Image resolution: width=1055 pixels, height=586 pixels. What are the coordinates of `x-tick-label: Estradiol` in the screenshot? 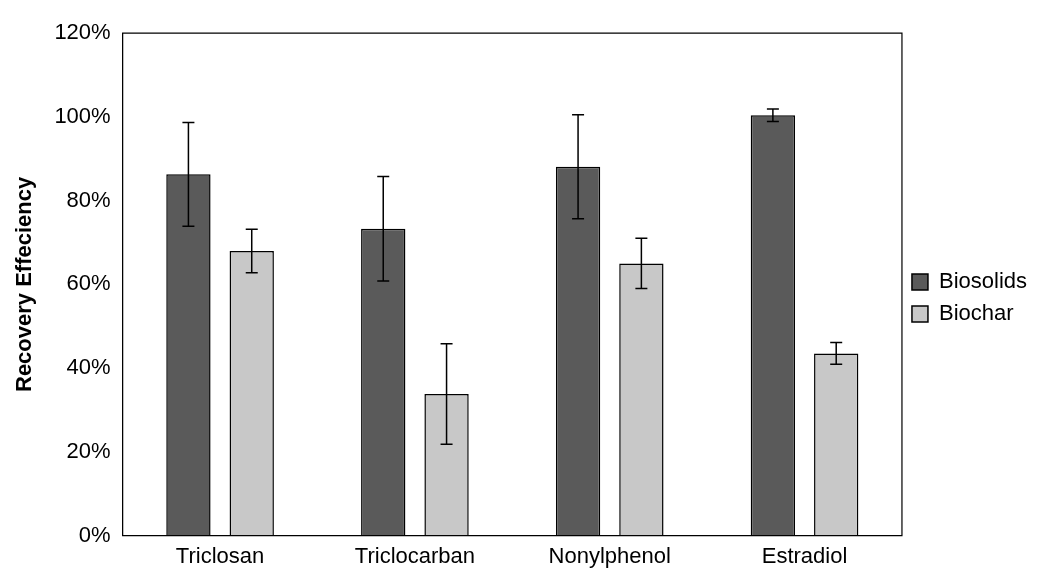 It's located at (804, 555).